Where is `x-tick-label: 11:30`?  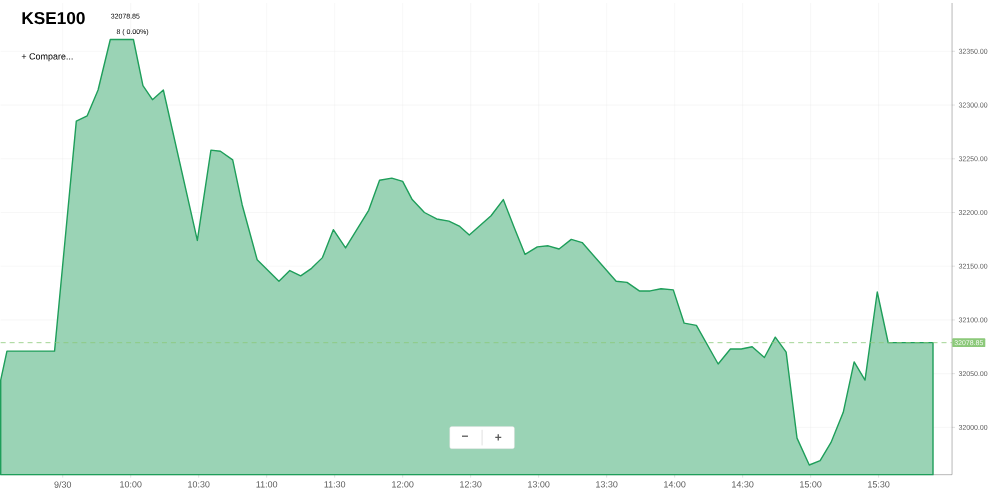 x-tick-label: 11:30 is located at coordinates (335, 484).